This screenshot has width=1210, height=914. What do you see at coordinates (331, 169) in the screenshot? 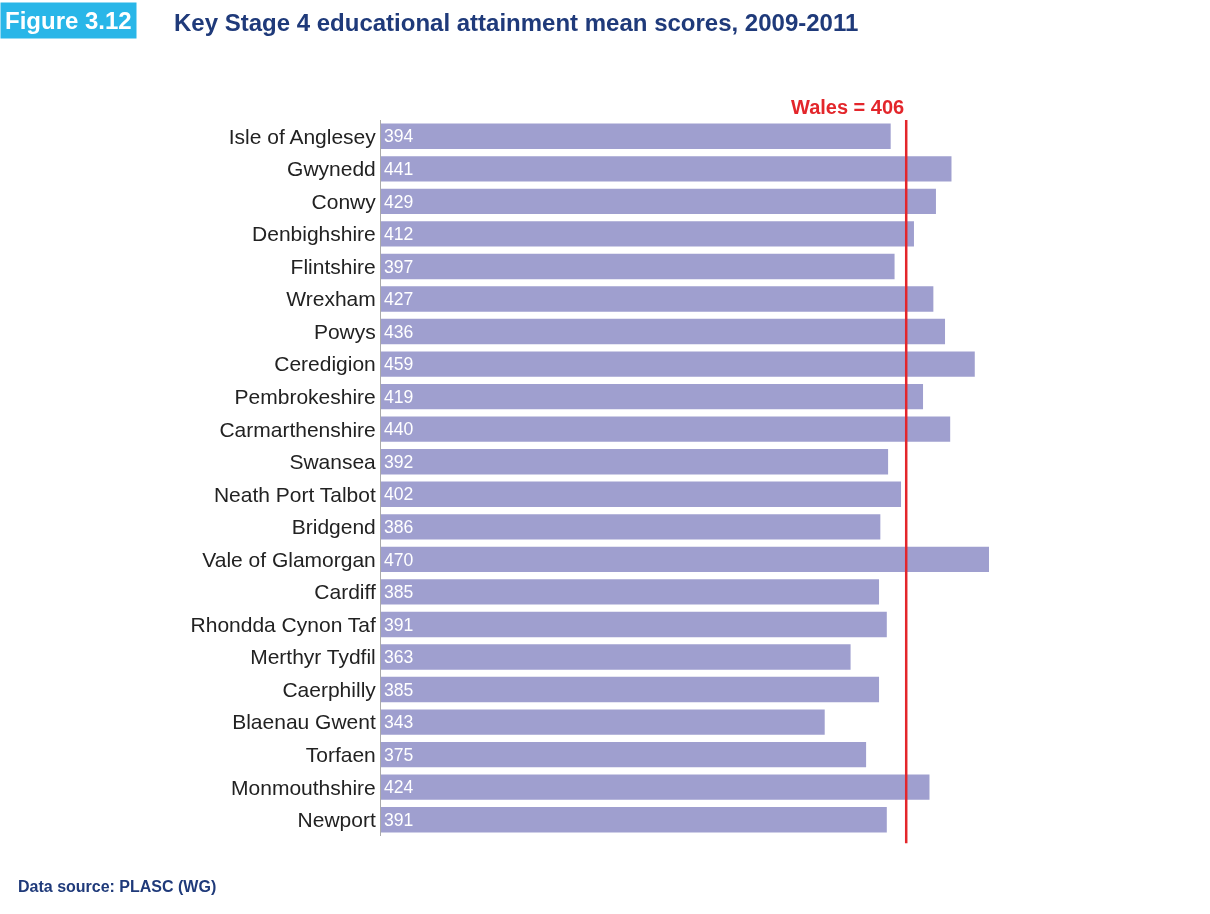
I see `y-tick-label: Gwynedd` at bounding box center [331, 169].